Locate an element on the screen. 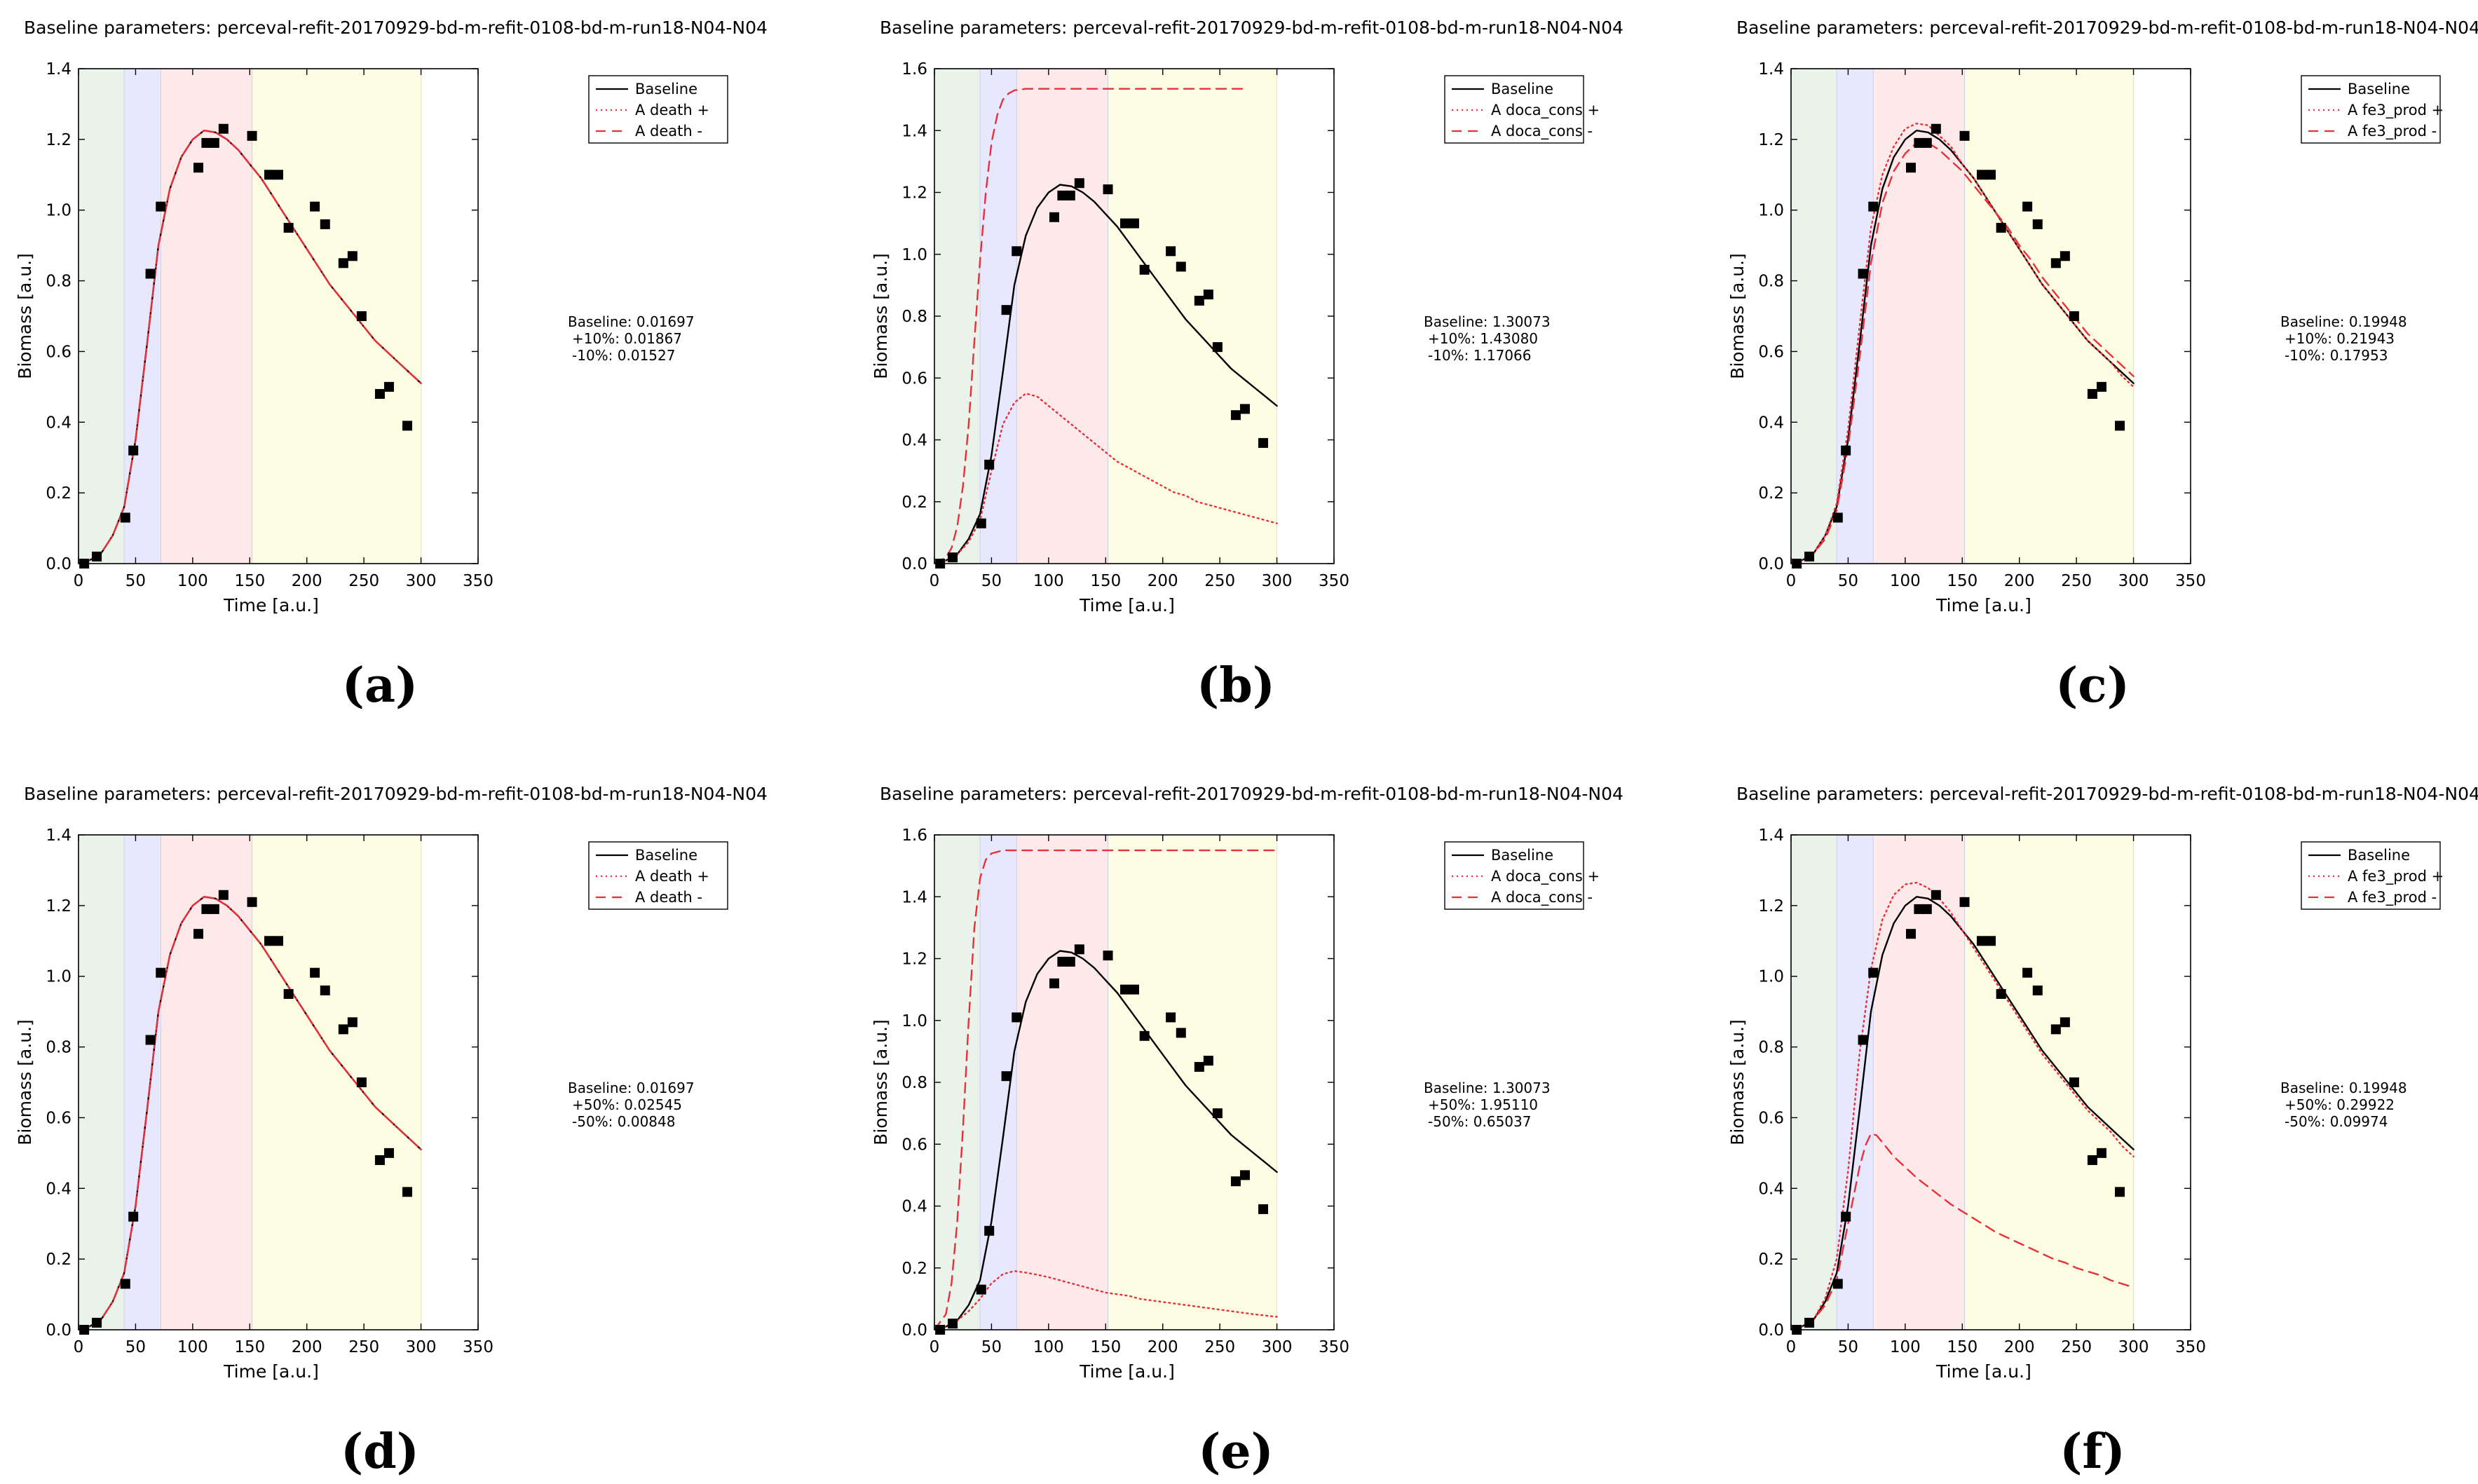  x-tick-label: 50 is located at coordinates (991, 581).